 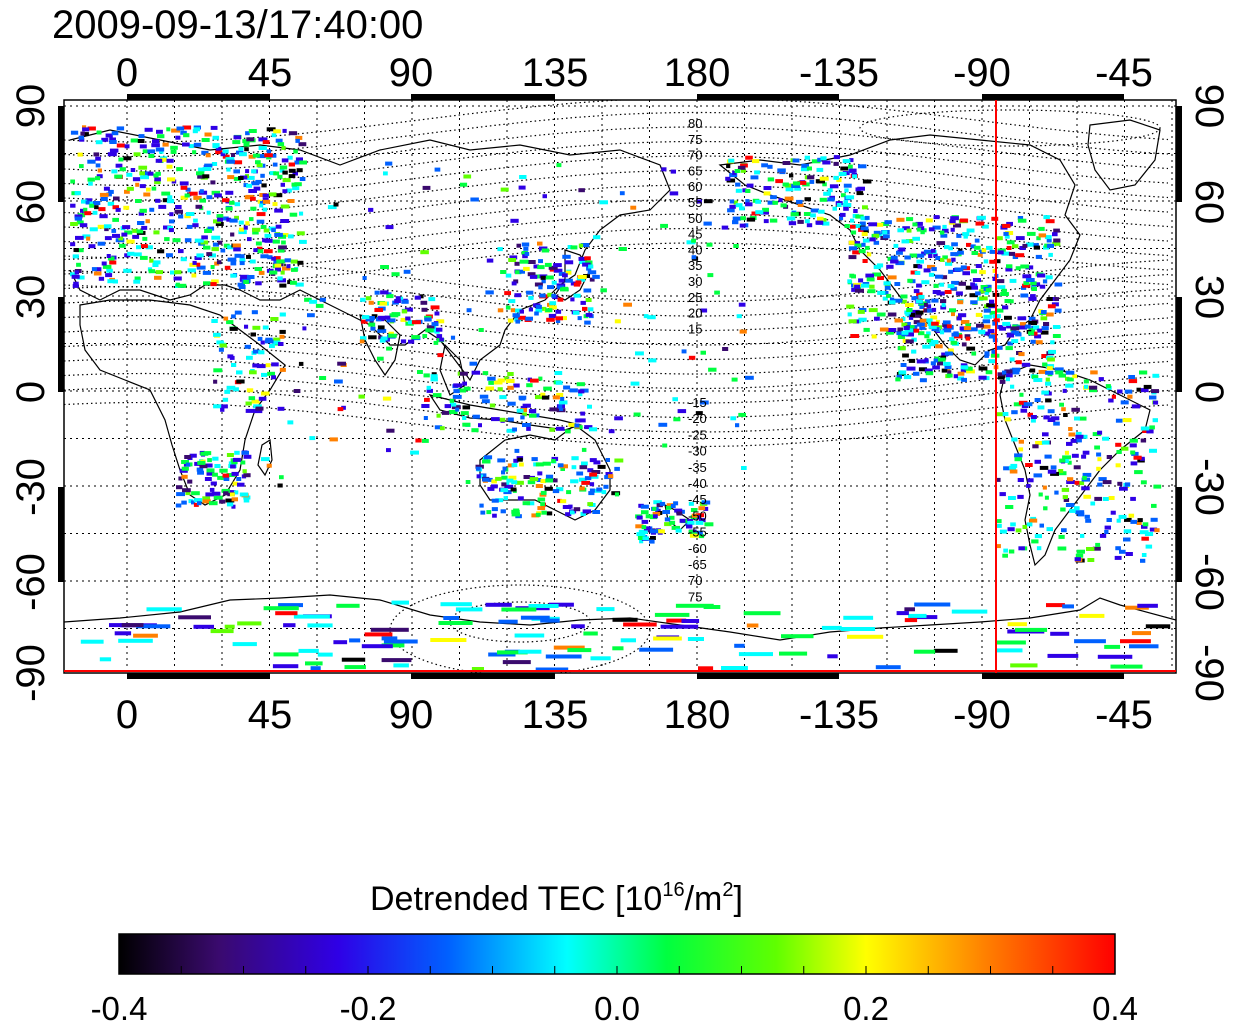 I want to click on lat-tick-label-right: 90, so click(x=1209, y=106).